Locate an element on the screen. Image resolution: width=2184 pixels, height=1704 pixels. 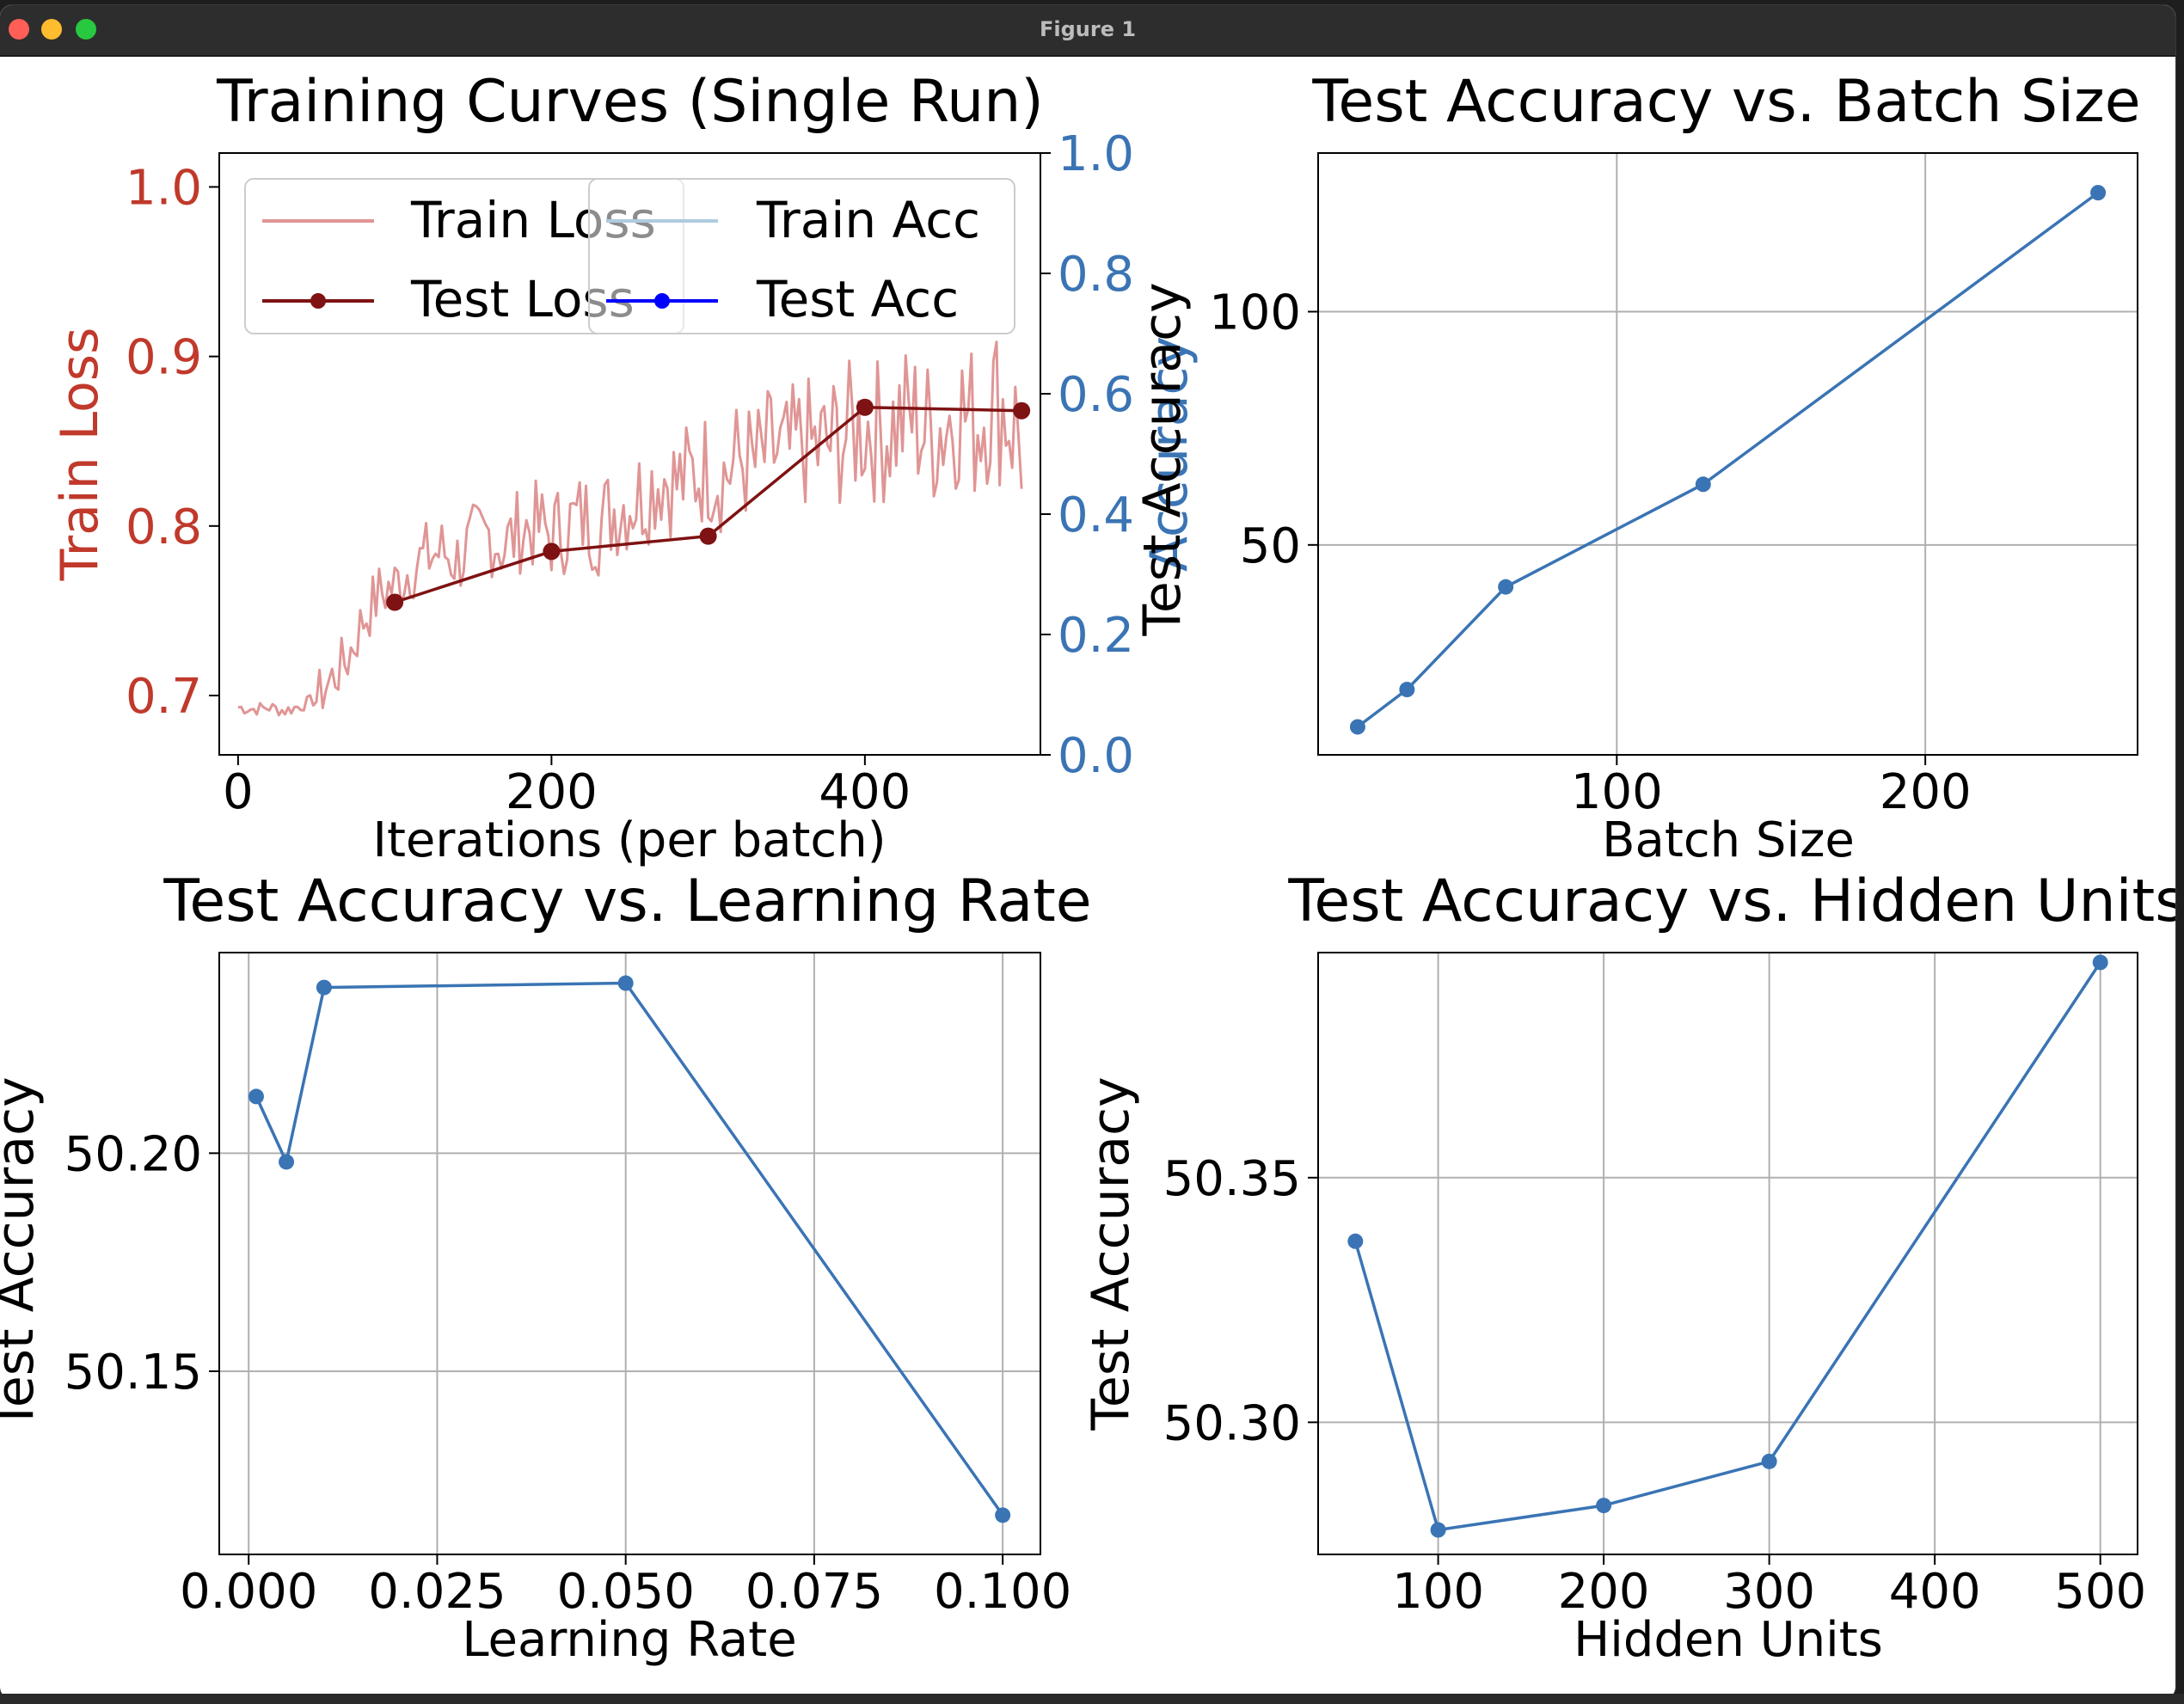
x-tick-label: 0.050 is located at coordinates (626, 1592).